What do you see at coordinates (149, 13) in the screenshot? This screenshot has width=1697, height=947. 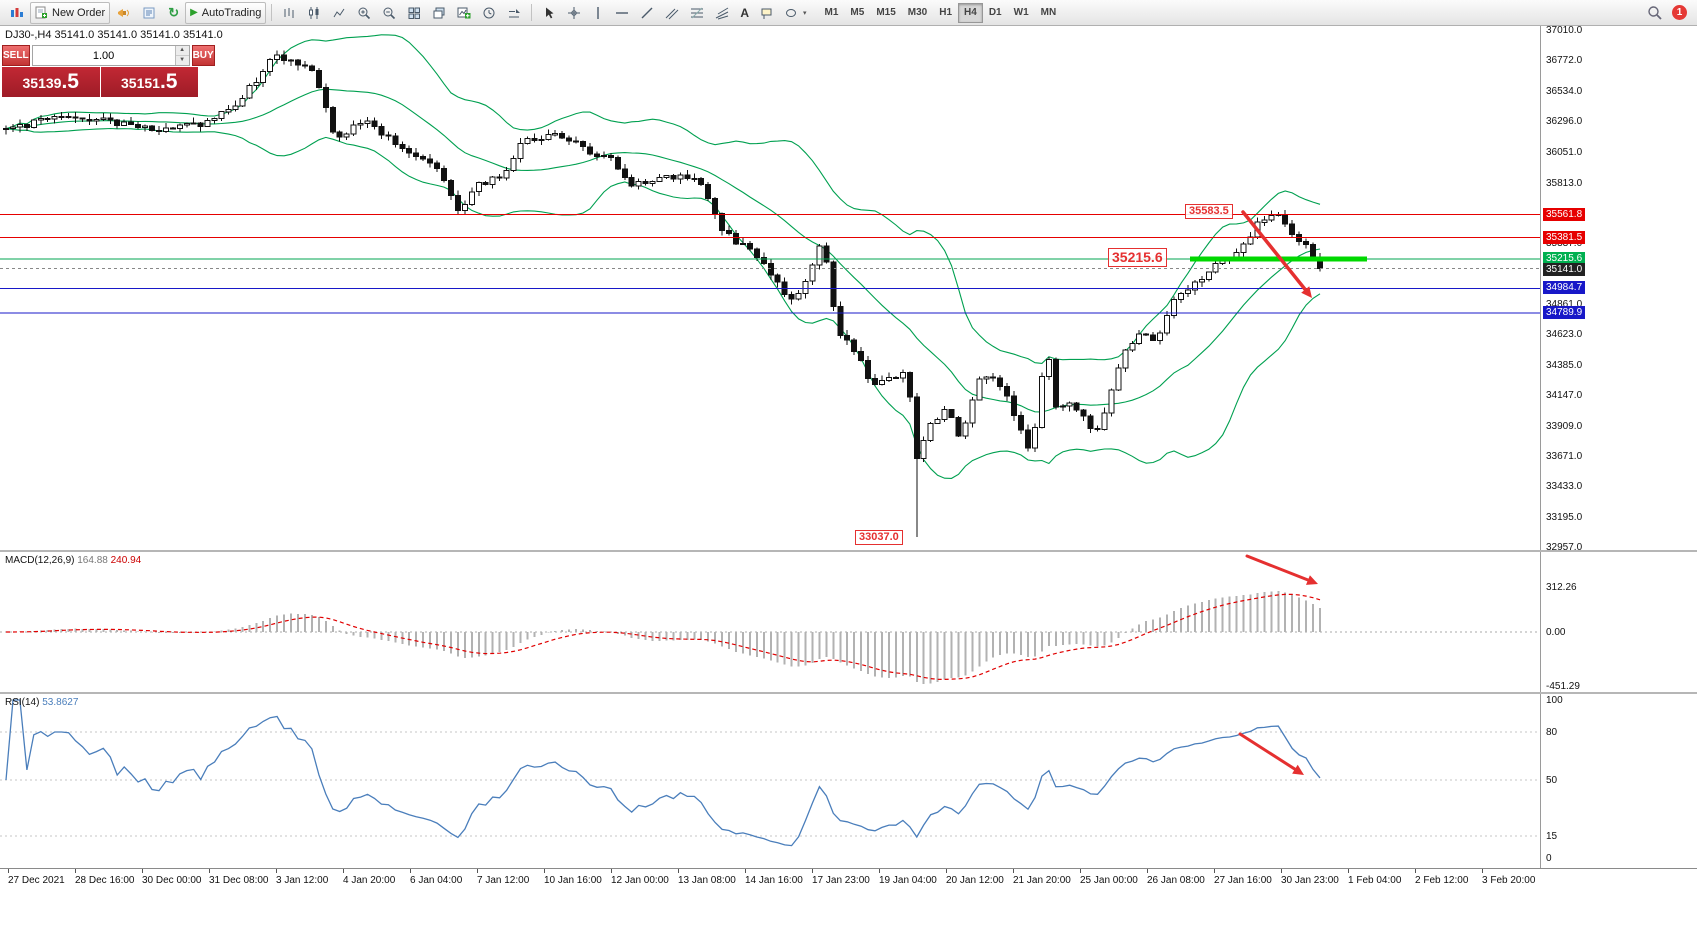 I see `services-icon` at bounding box center [149, 13].